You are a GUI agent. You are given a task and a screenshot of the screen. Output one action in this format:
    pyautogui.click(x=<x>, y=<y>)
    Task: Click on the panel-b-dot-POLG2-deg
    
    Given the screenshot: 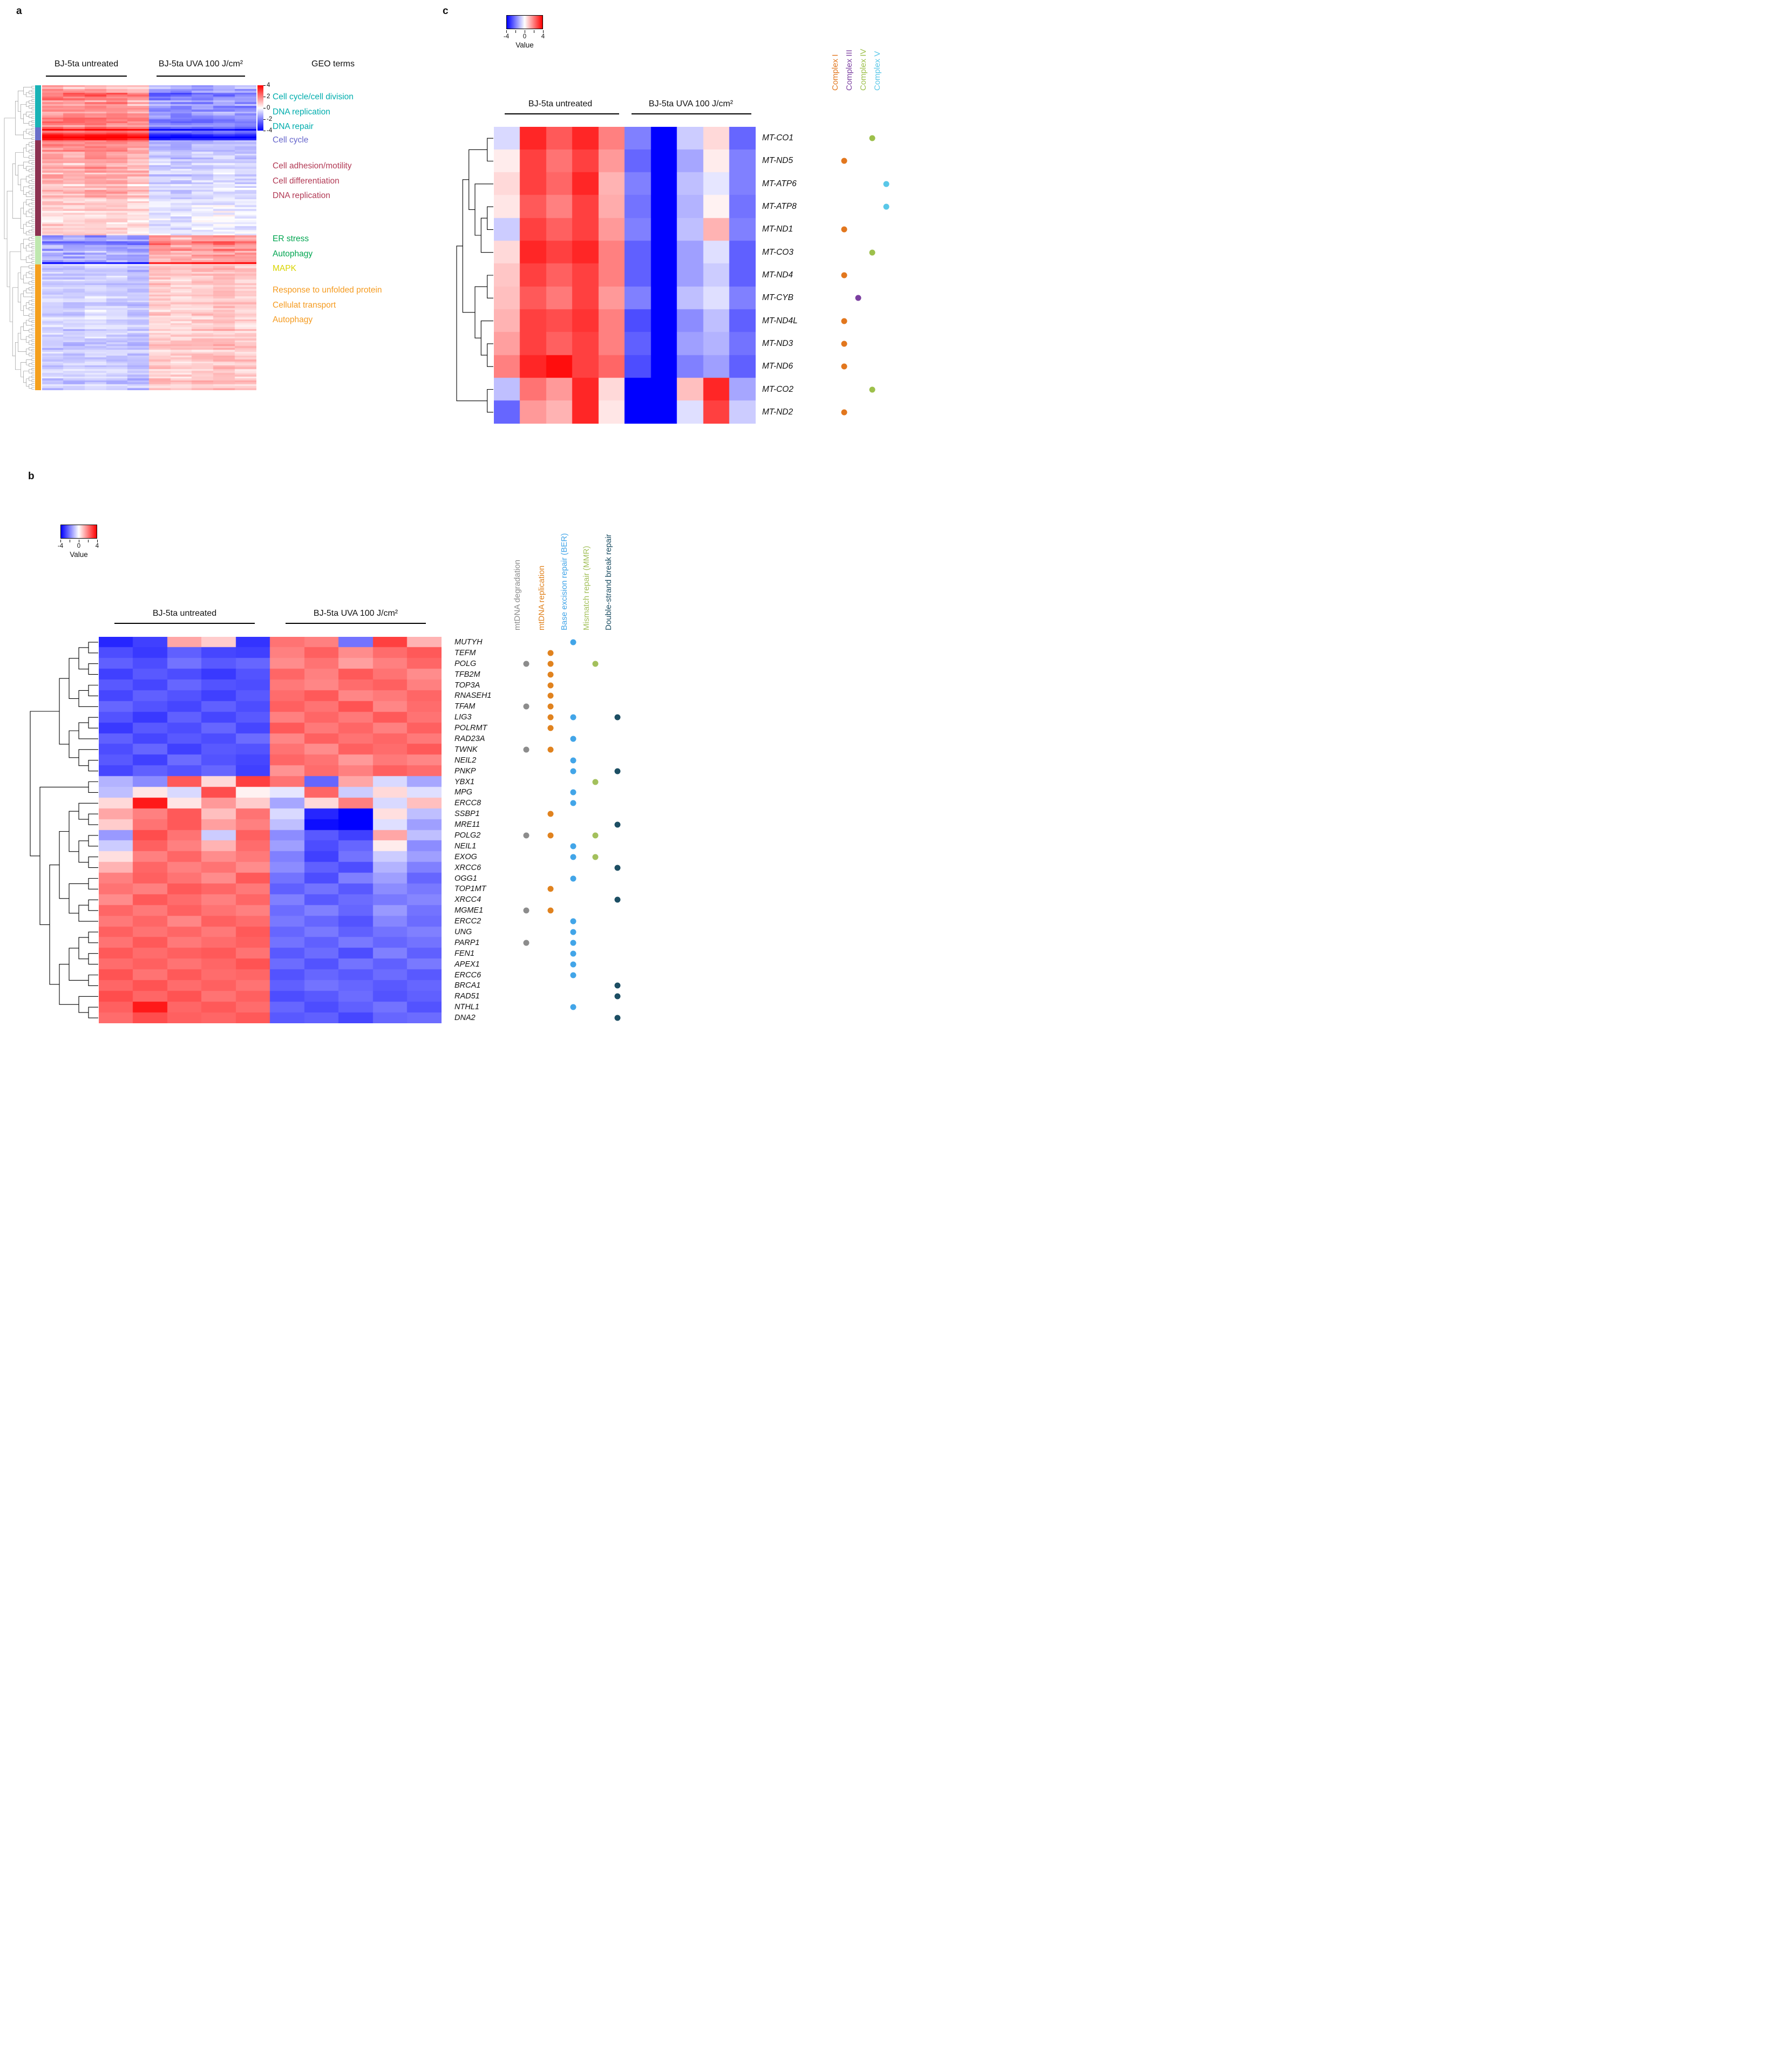 What is the action you would take?
    pyautogui.click(x=526, y=835)
    